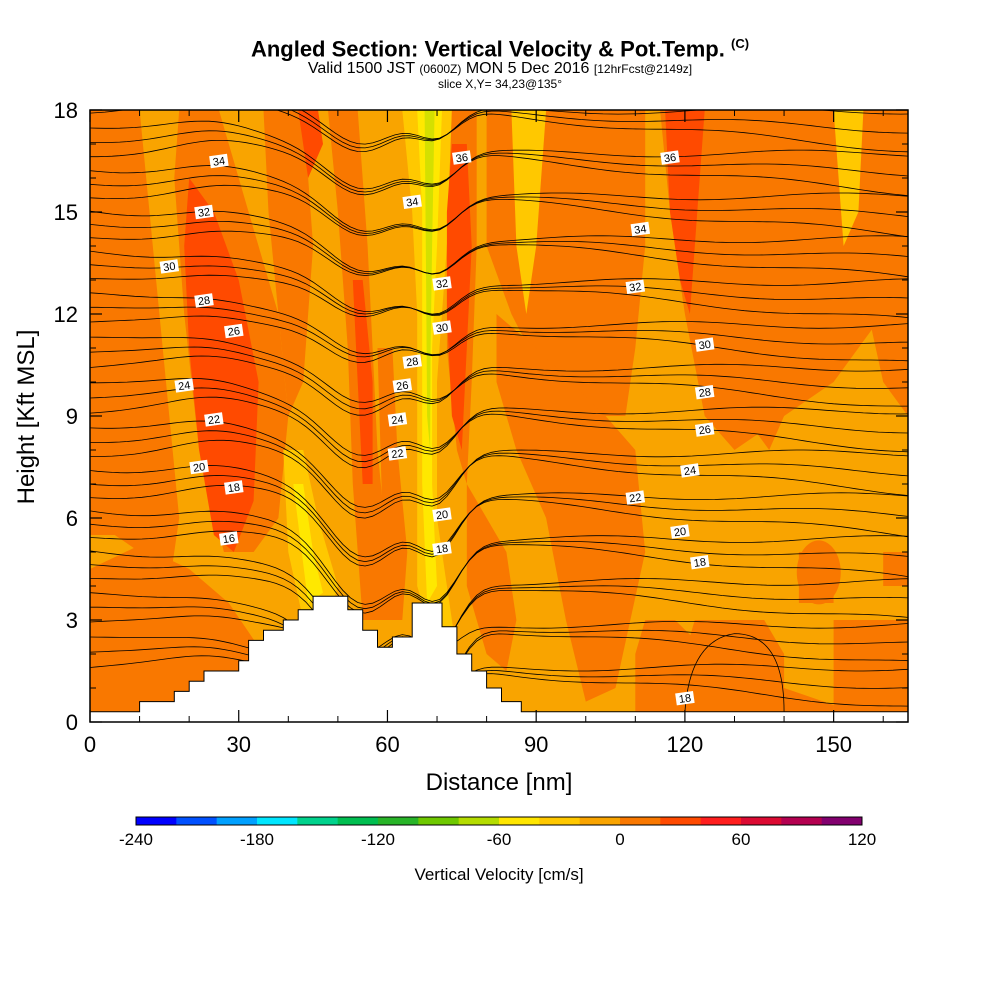 Image resolution: width=1000 pixels, height=1000 pixels. What do you see at coordinates (499, 782) in the screenshot?
I see `x-axis-title: Distance [nm]` at bounding box center [499, 782].